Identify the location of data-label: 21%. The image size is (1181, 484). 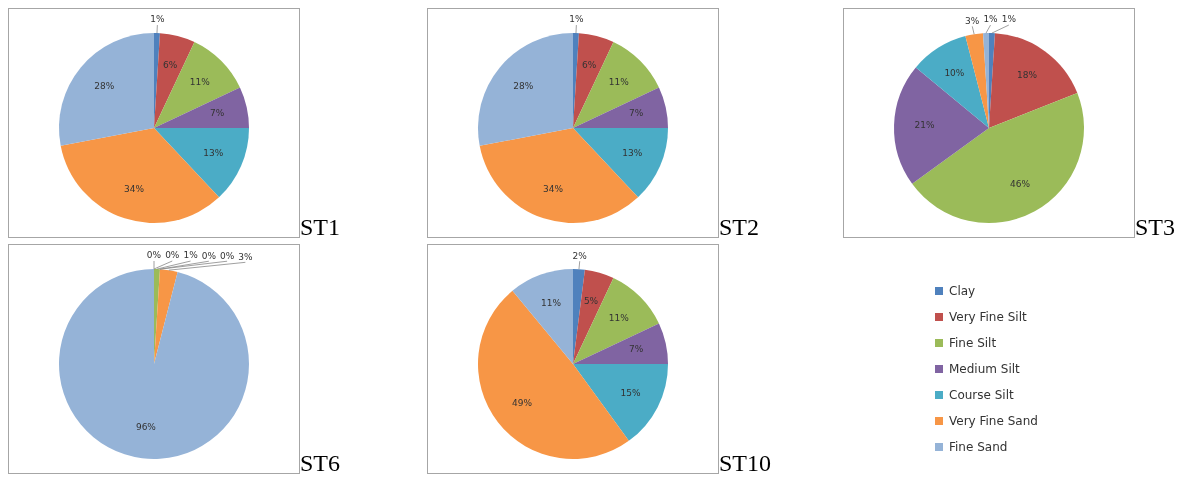
(924, 125).